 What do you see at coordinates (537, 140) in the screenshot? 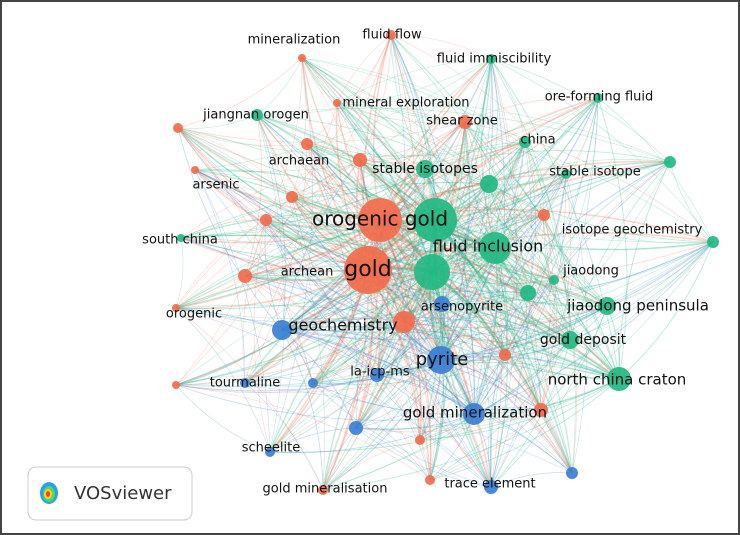
I see `node-label: china` at bounding box center [537, 140].